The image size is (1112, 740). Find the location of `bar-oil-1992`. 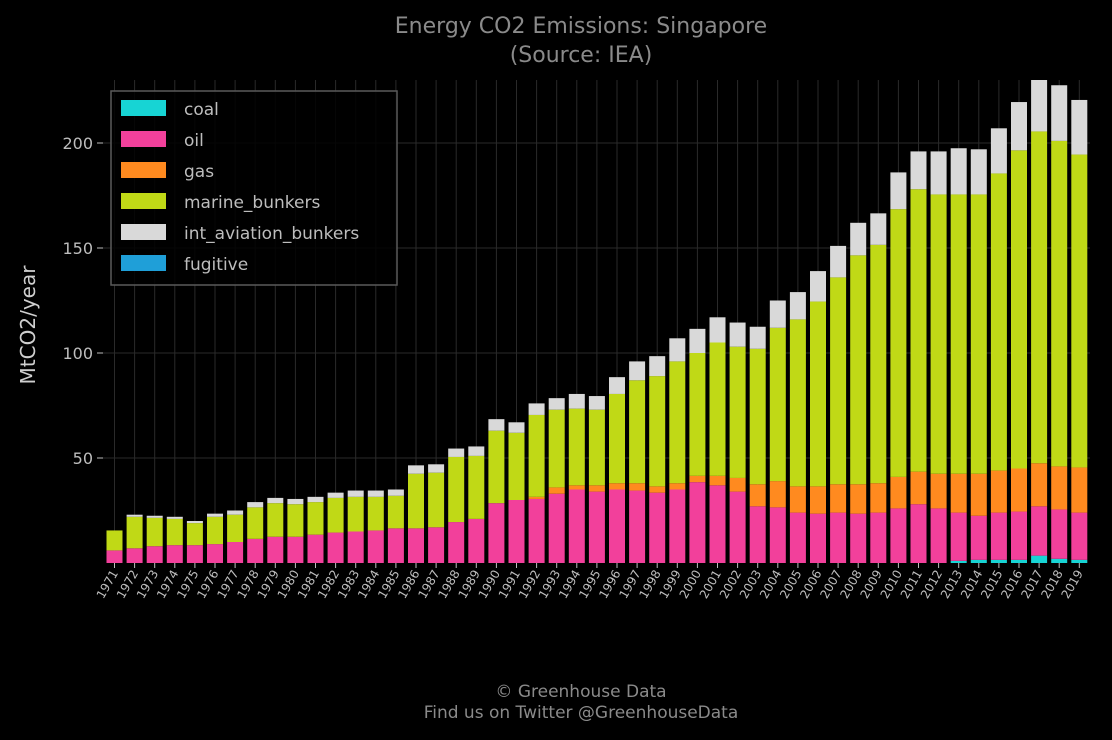

bar-oil-1992 is located at coordinates (536, 530).